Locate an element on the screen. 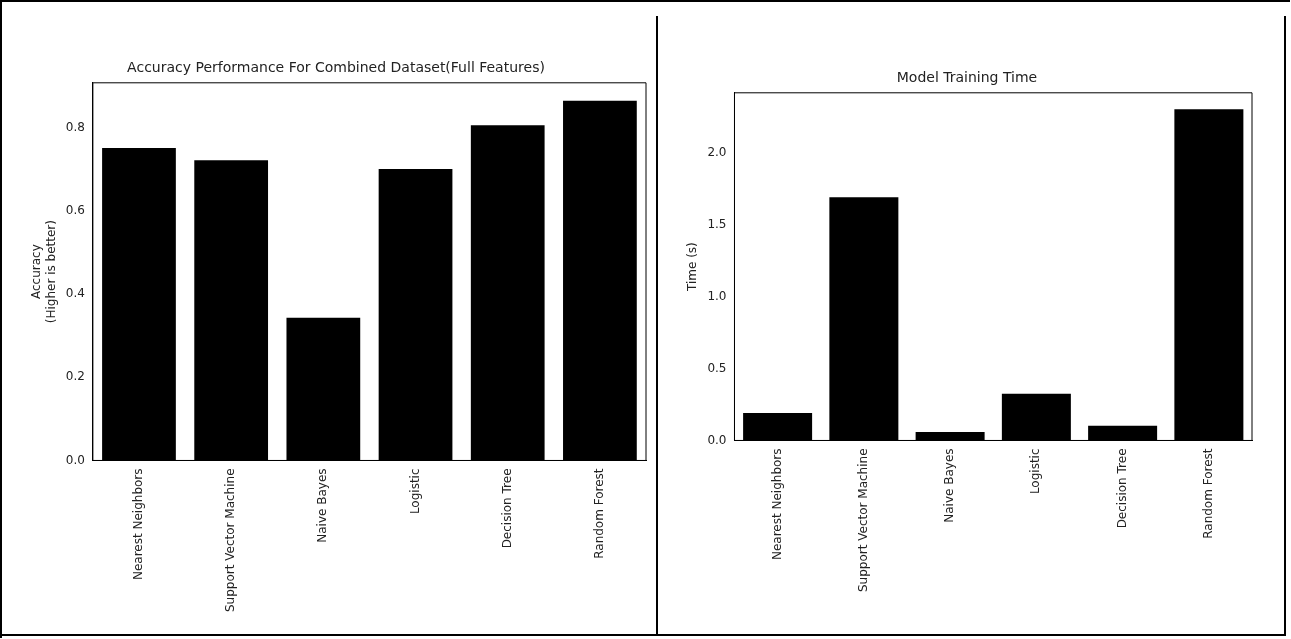 The height and width of the screenshot is (639, 1291). y-tick-label: 2.0 is located at coordinates (717, 151).